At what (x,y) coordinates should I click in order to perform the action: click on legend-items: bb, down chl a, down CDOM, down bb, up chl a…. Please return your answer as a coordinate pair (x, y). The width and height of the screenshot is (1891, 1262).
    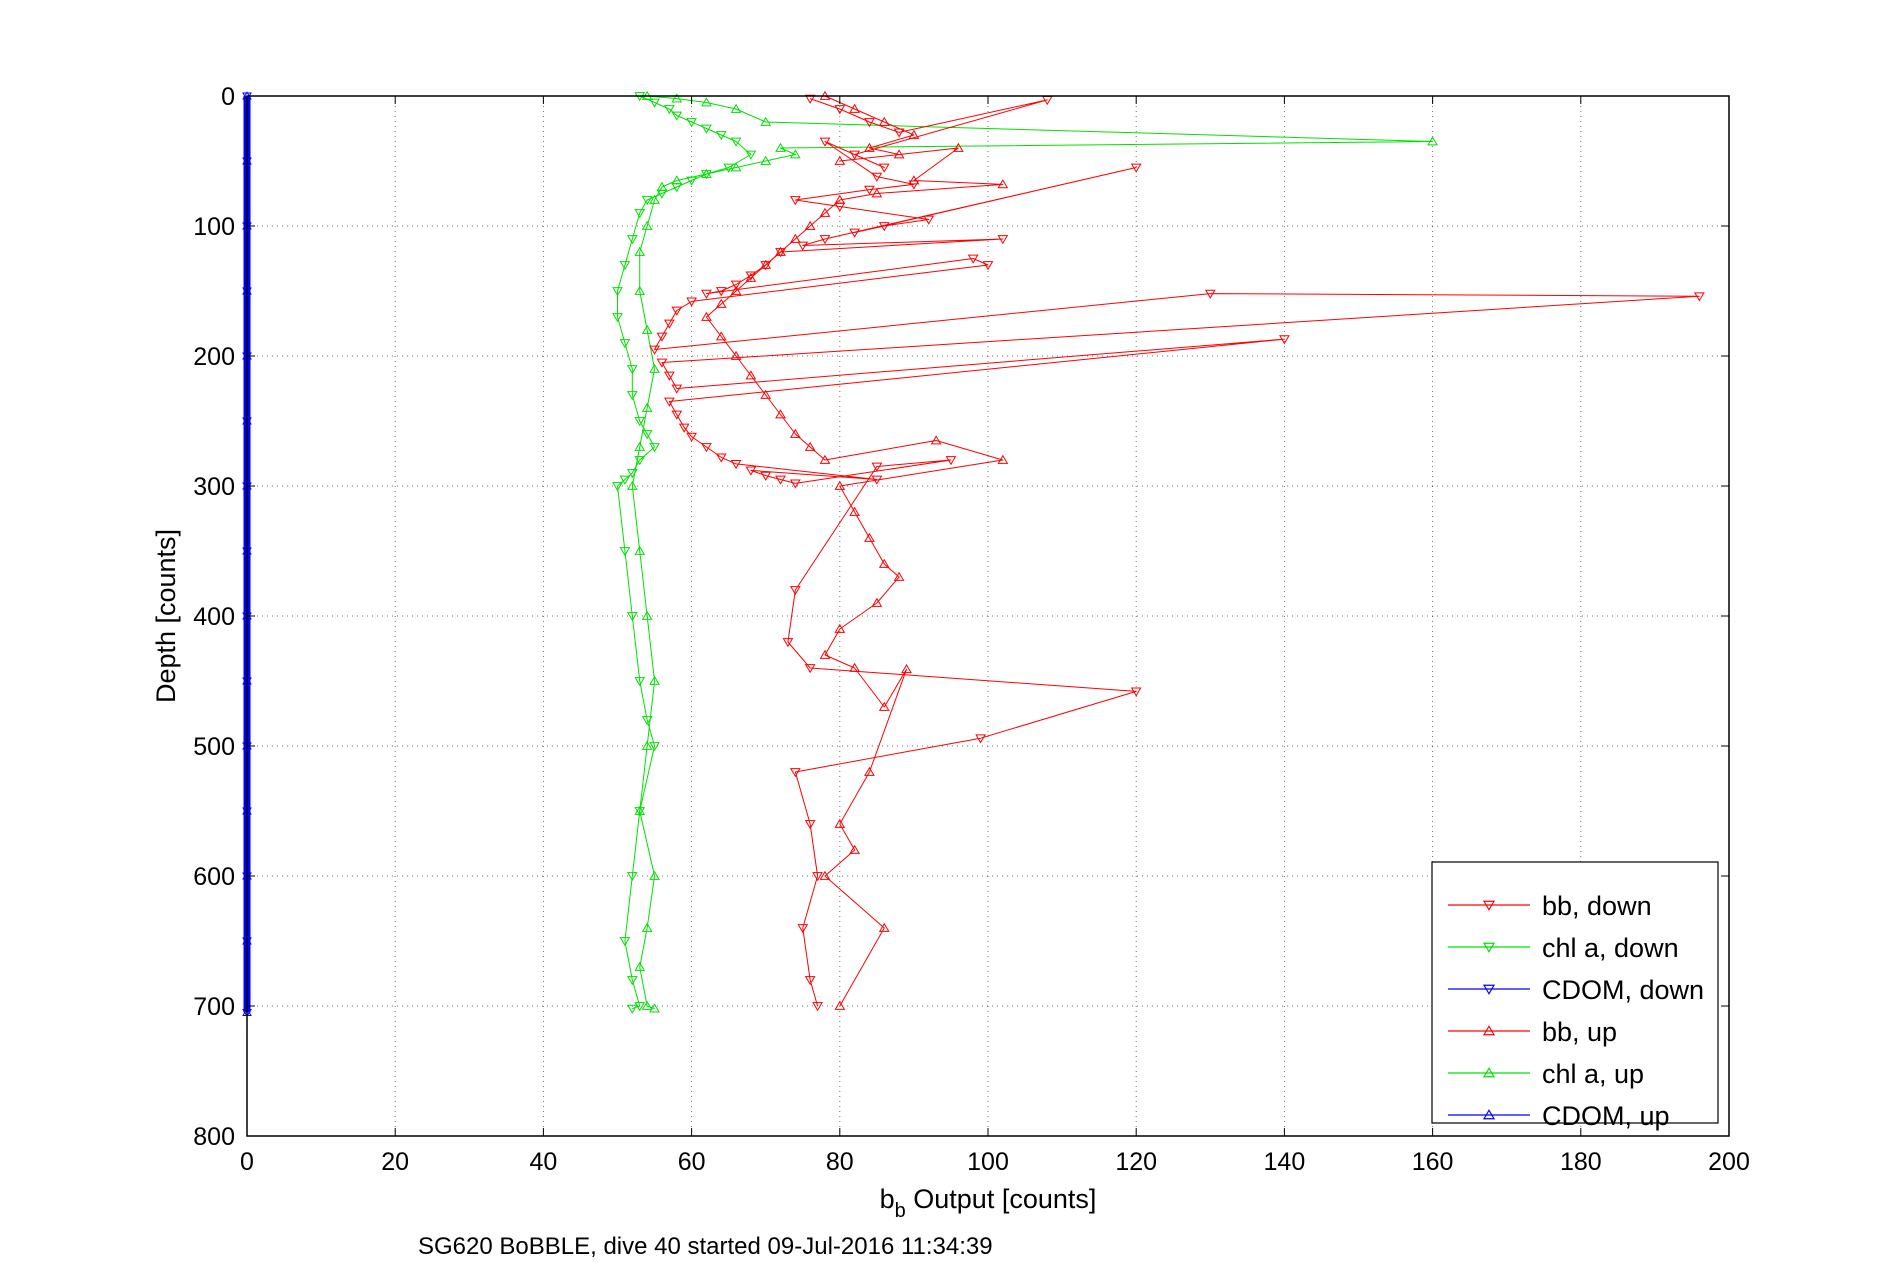
    Looking at the image, I should click on (1576, 1011).